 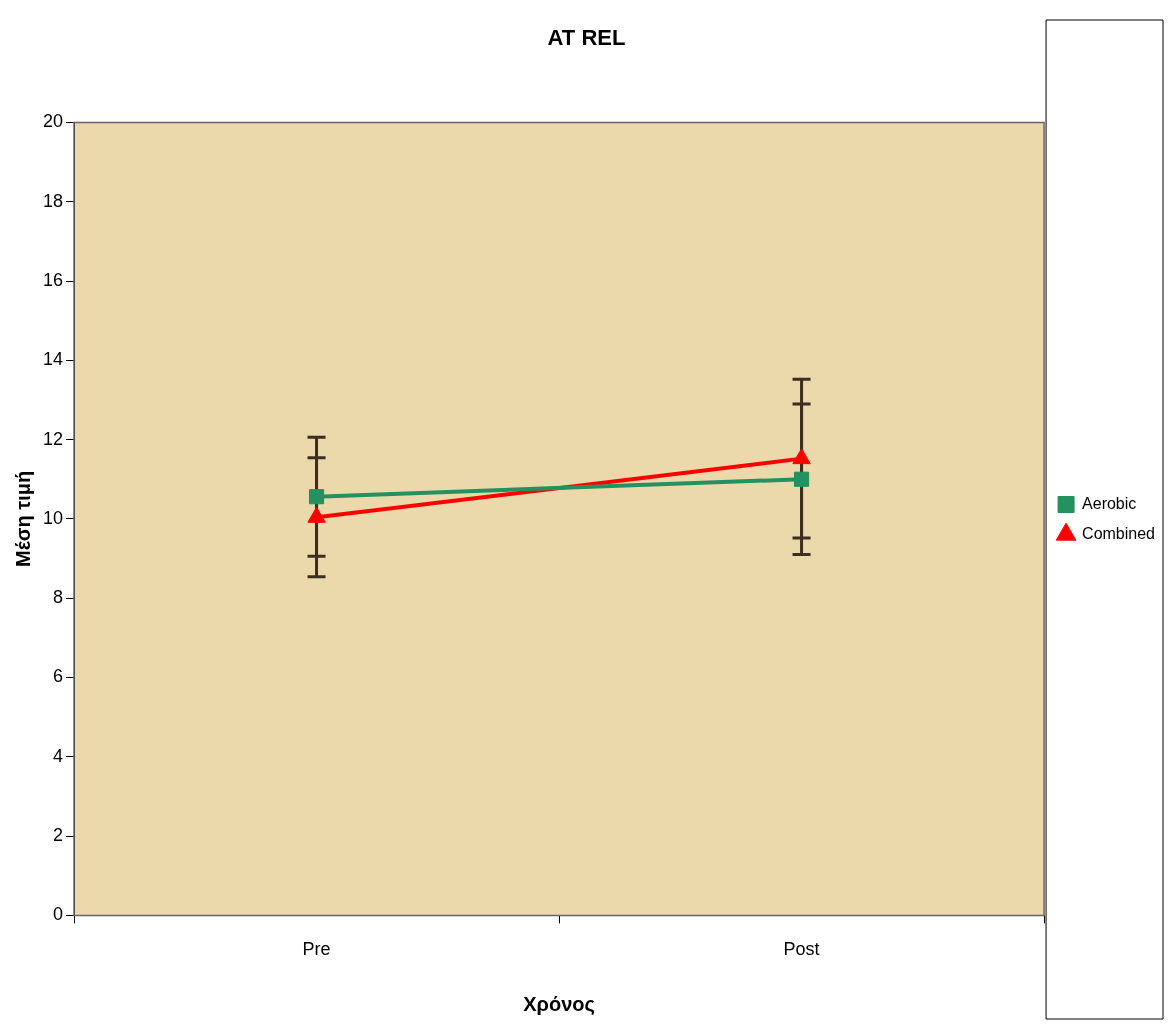 What do you see at coordinates (316, 949) in the screenshot?
I see `x-tick-label: Pre` at bounding box center [316, 949].